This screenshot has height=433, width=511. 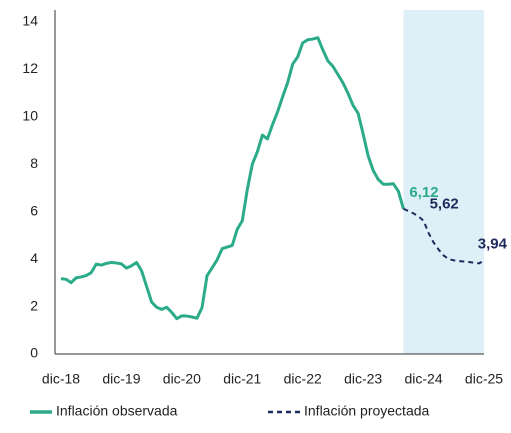 I want to click on legend-label: Inflación proyectada, so click(x=367, y=411).